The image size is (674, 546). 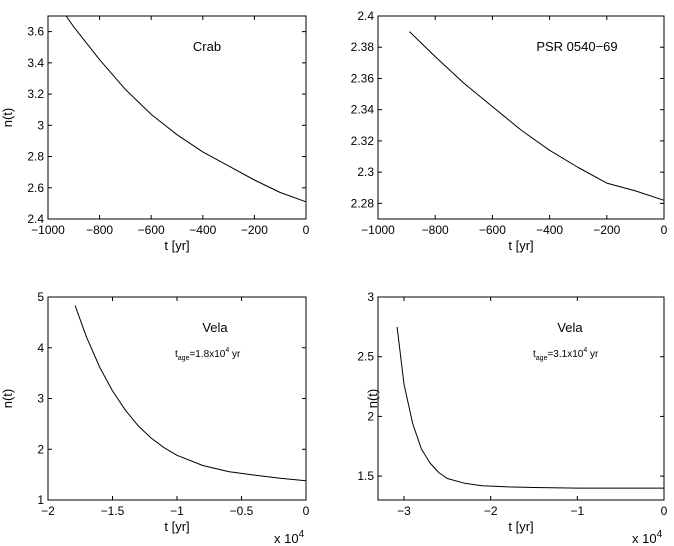 I want to click on y-tick-label-2: 2.36, so click(x=363, y=78).